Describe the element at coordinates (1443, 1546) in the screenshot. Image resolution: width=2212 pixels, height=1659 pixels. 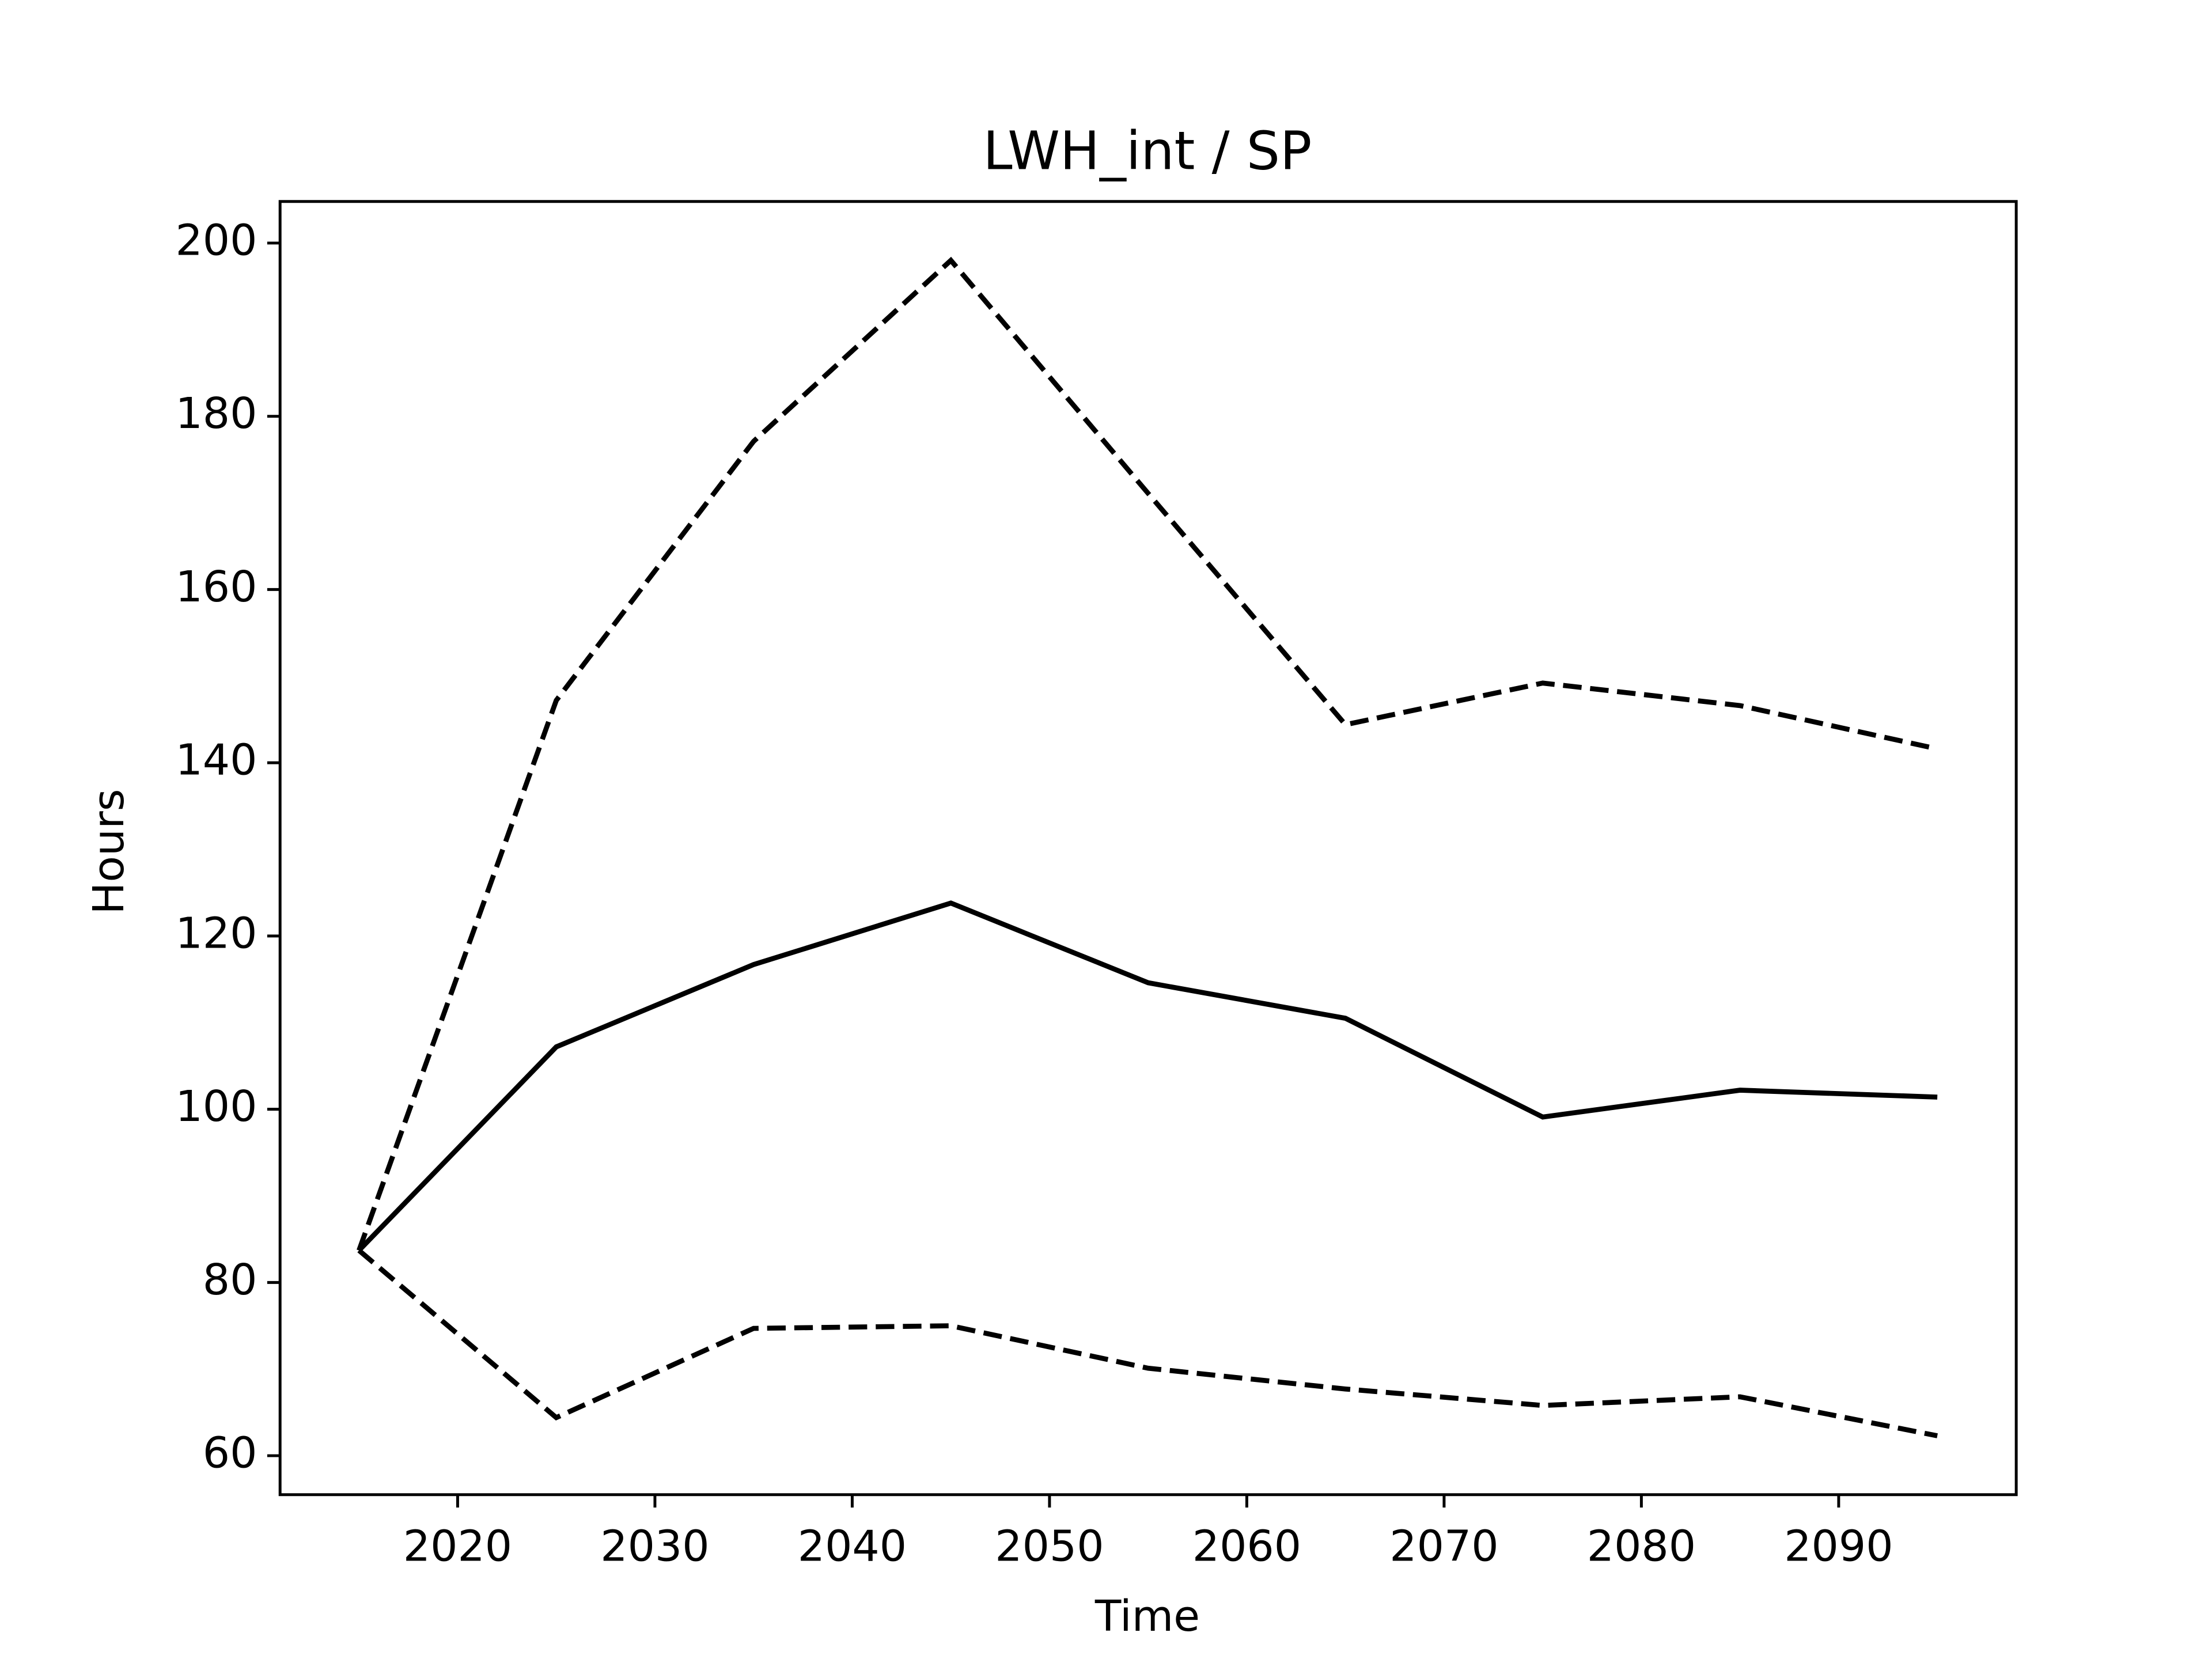
I see `x-tick-label: 2070` at that location.